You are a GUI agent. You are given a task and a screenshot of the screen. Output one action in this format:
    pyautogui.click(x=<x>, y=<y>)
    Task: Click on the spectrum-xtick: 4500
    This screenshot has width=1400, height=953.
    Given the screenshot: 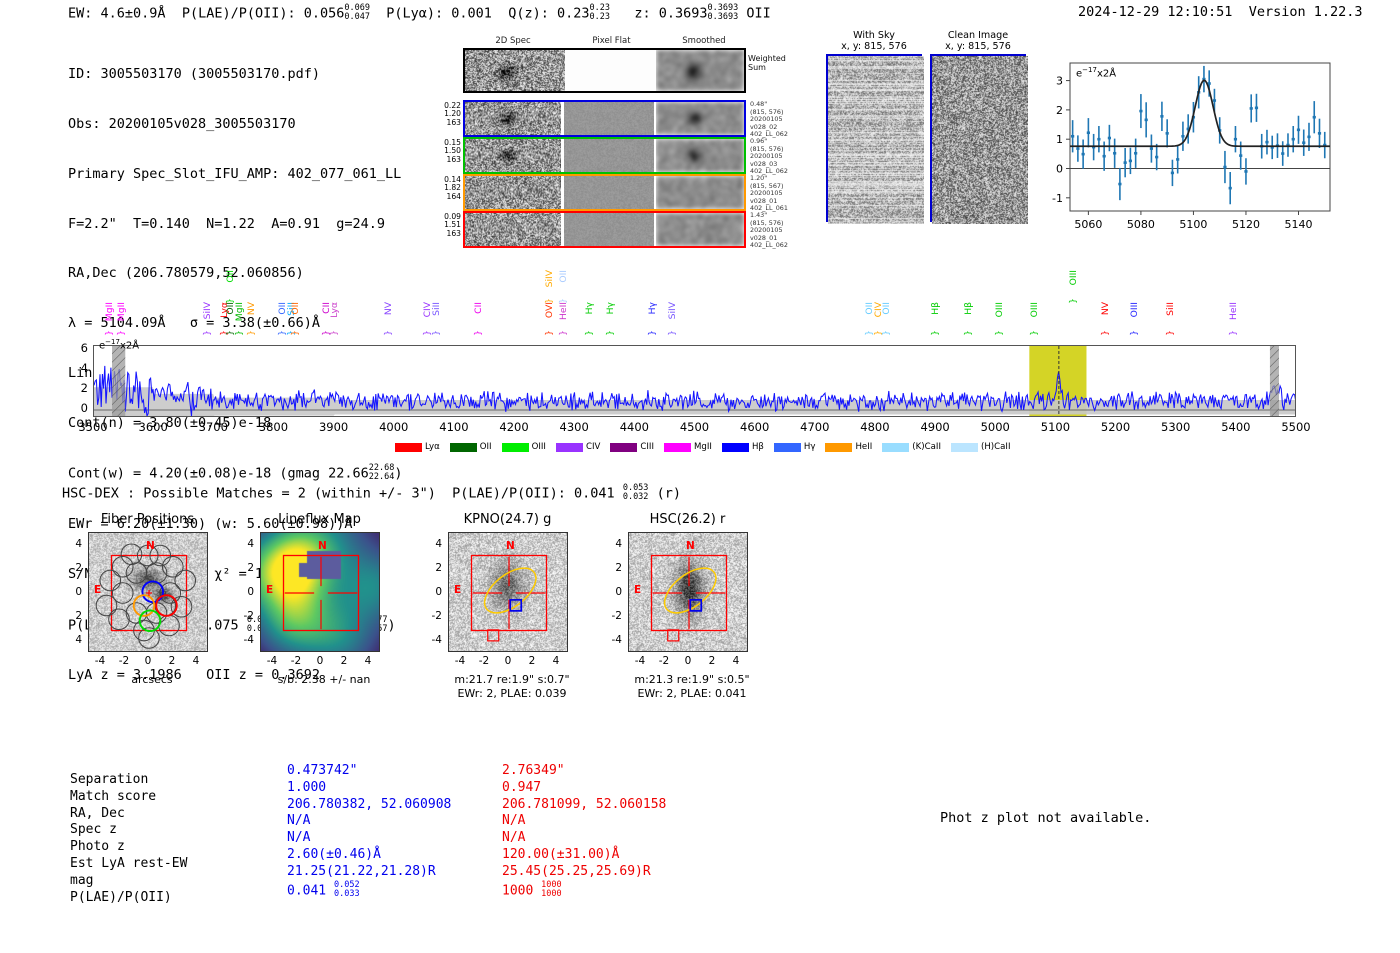 What is the action you would take?
    pyautogui.click(x=694, y=427)
    